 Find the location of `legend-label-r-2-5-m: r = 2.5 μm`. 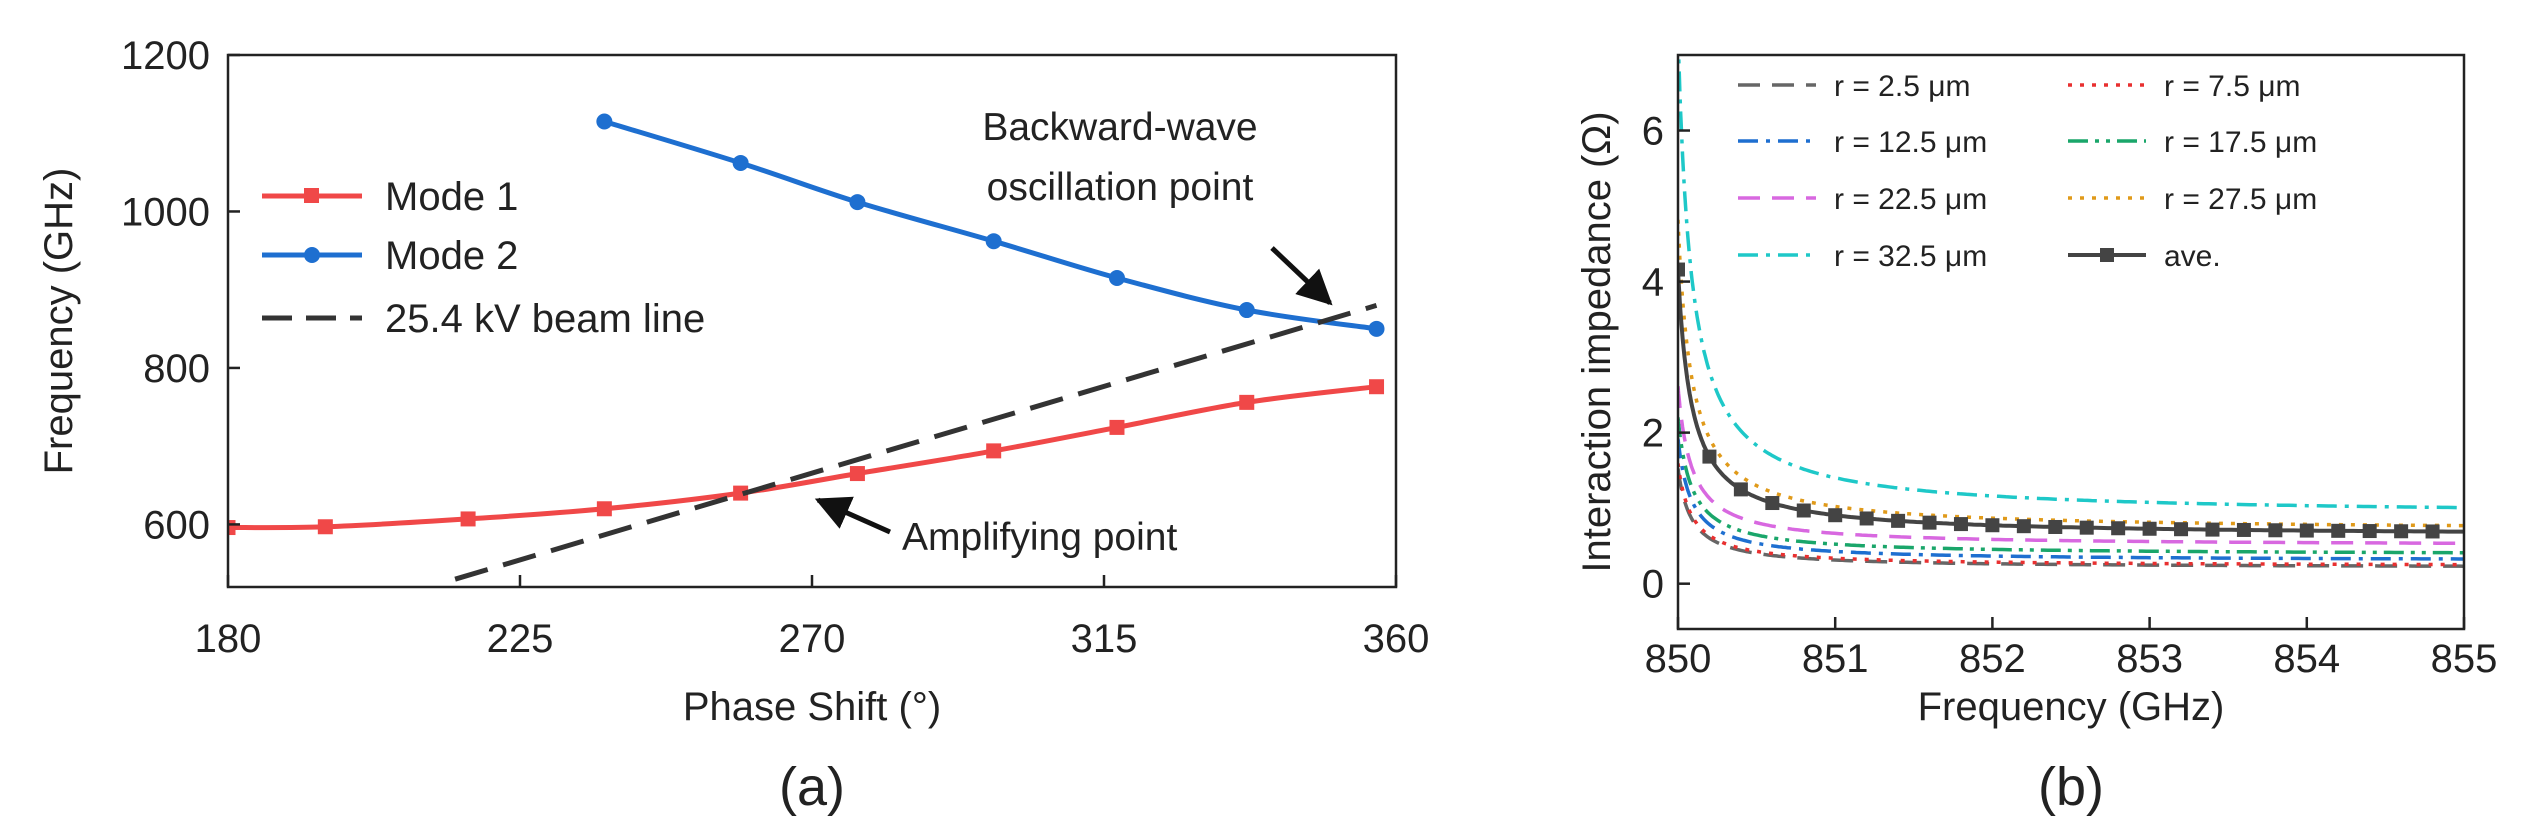

legend-label-r-2-5-m: r = 2.5 μm is located at coordinates (1902, 86).